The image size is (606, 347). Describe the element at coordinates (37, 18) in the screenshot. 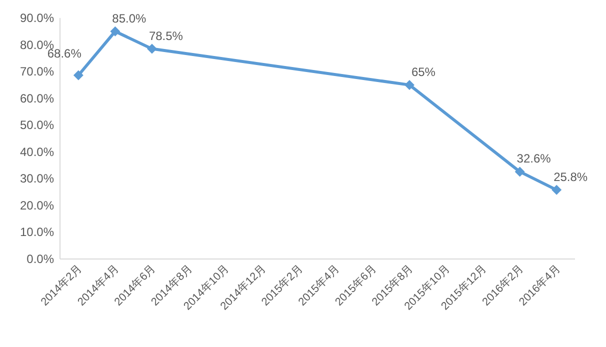

I see `y-tick-label: 90.0%` at that location.